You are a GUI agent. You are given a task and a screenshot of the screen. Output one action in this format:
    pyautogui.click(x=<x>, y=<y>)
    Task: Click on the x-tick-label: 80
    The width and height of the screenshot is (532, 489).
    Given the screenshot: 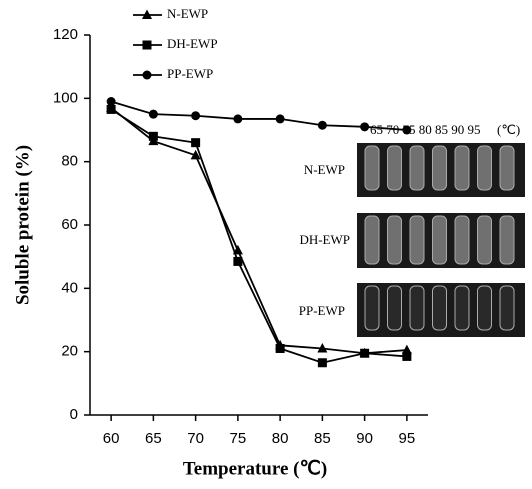 What is the action you would take?
    pyautogui.click(x=280, y=438)
    